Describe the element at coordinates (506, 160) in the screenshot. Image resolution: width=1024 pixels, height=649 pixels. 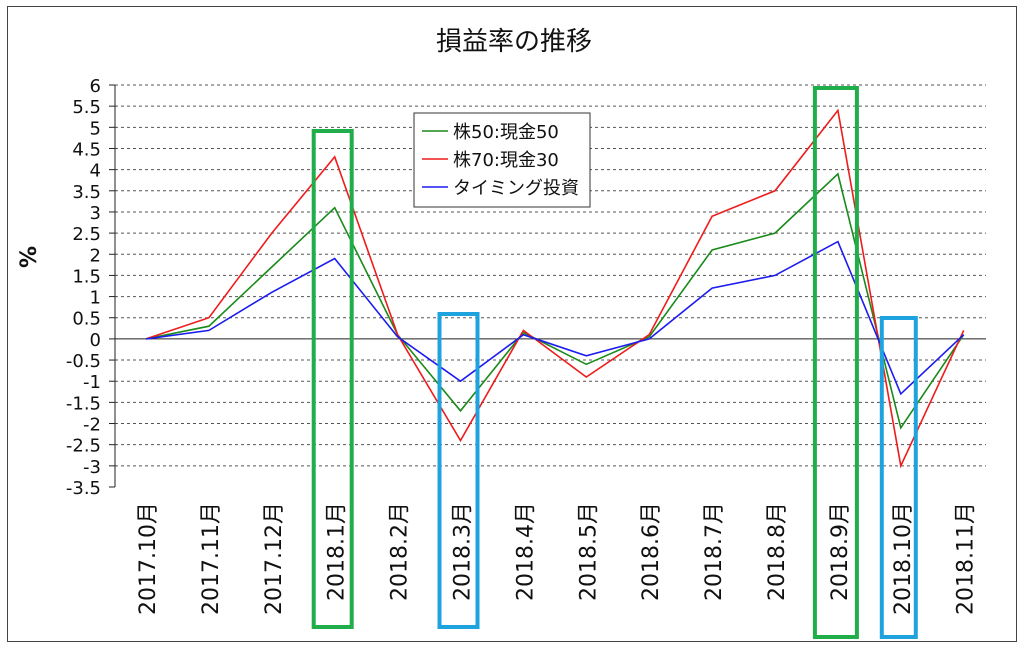
I see `legend-label: 株70:現金30` at that location.